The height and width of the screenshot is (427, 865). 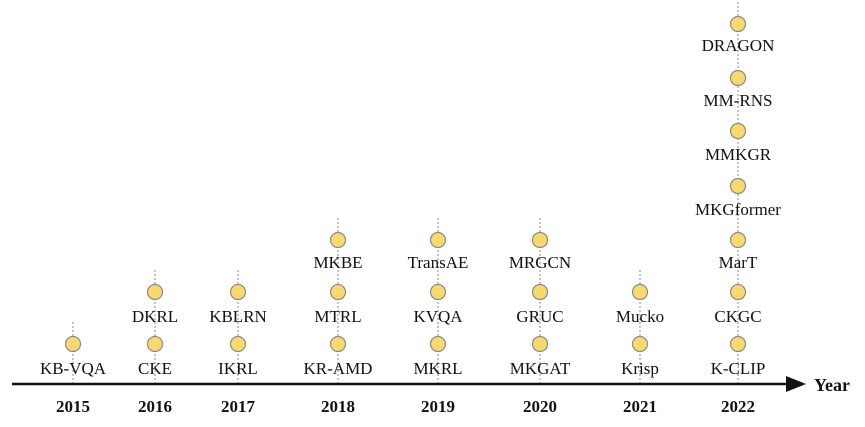 I want to click on model-label: MKRL, so click(x=437, y=368).